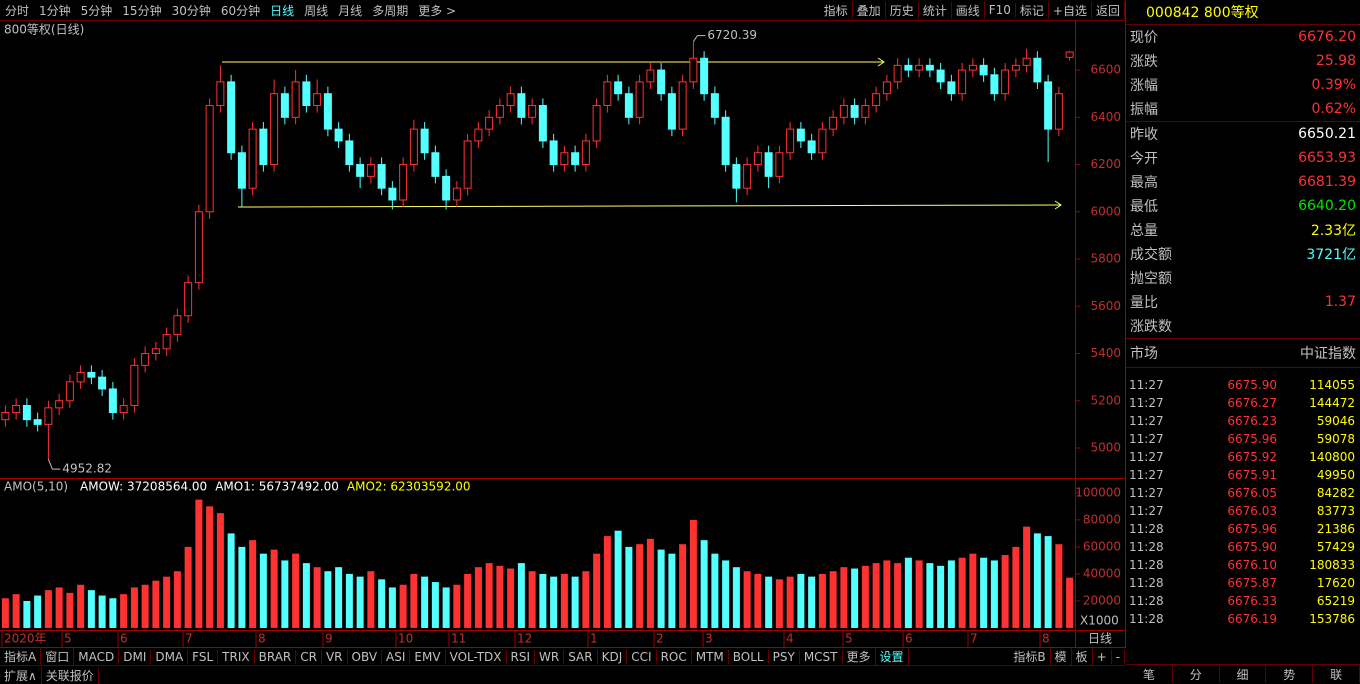  I want to click on period-tab: 1分钟, so click(55, 10).